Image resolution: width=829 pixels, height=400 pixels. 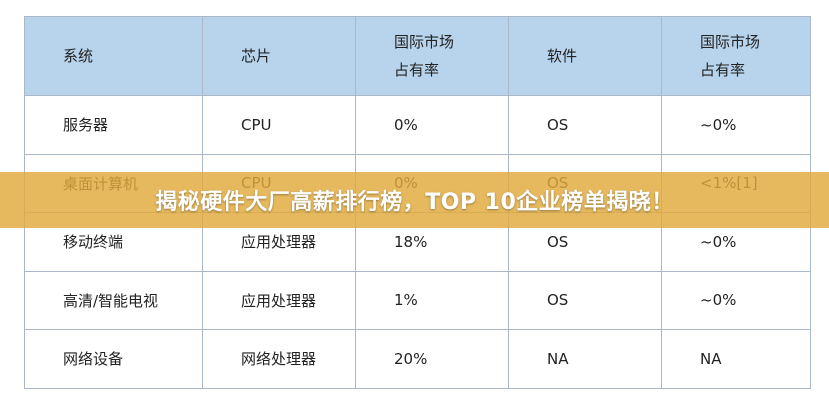 I want to click on cell-chip-share: 1%, so click(x=432, y=300).